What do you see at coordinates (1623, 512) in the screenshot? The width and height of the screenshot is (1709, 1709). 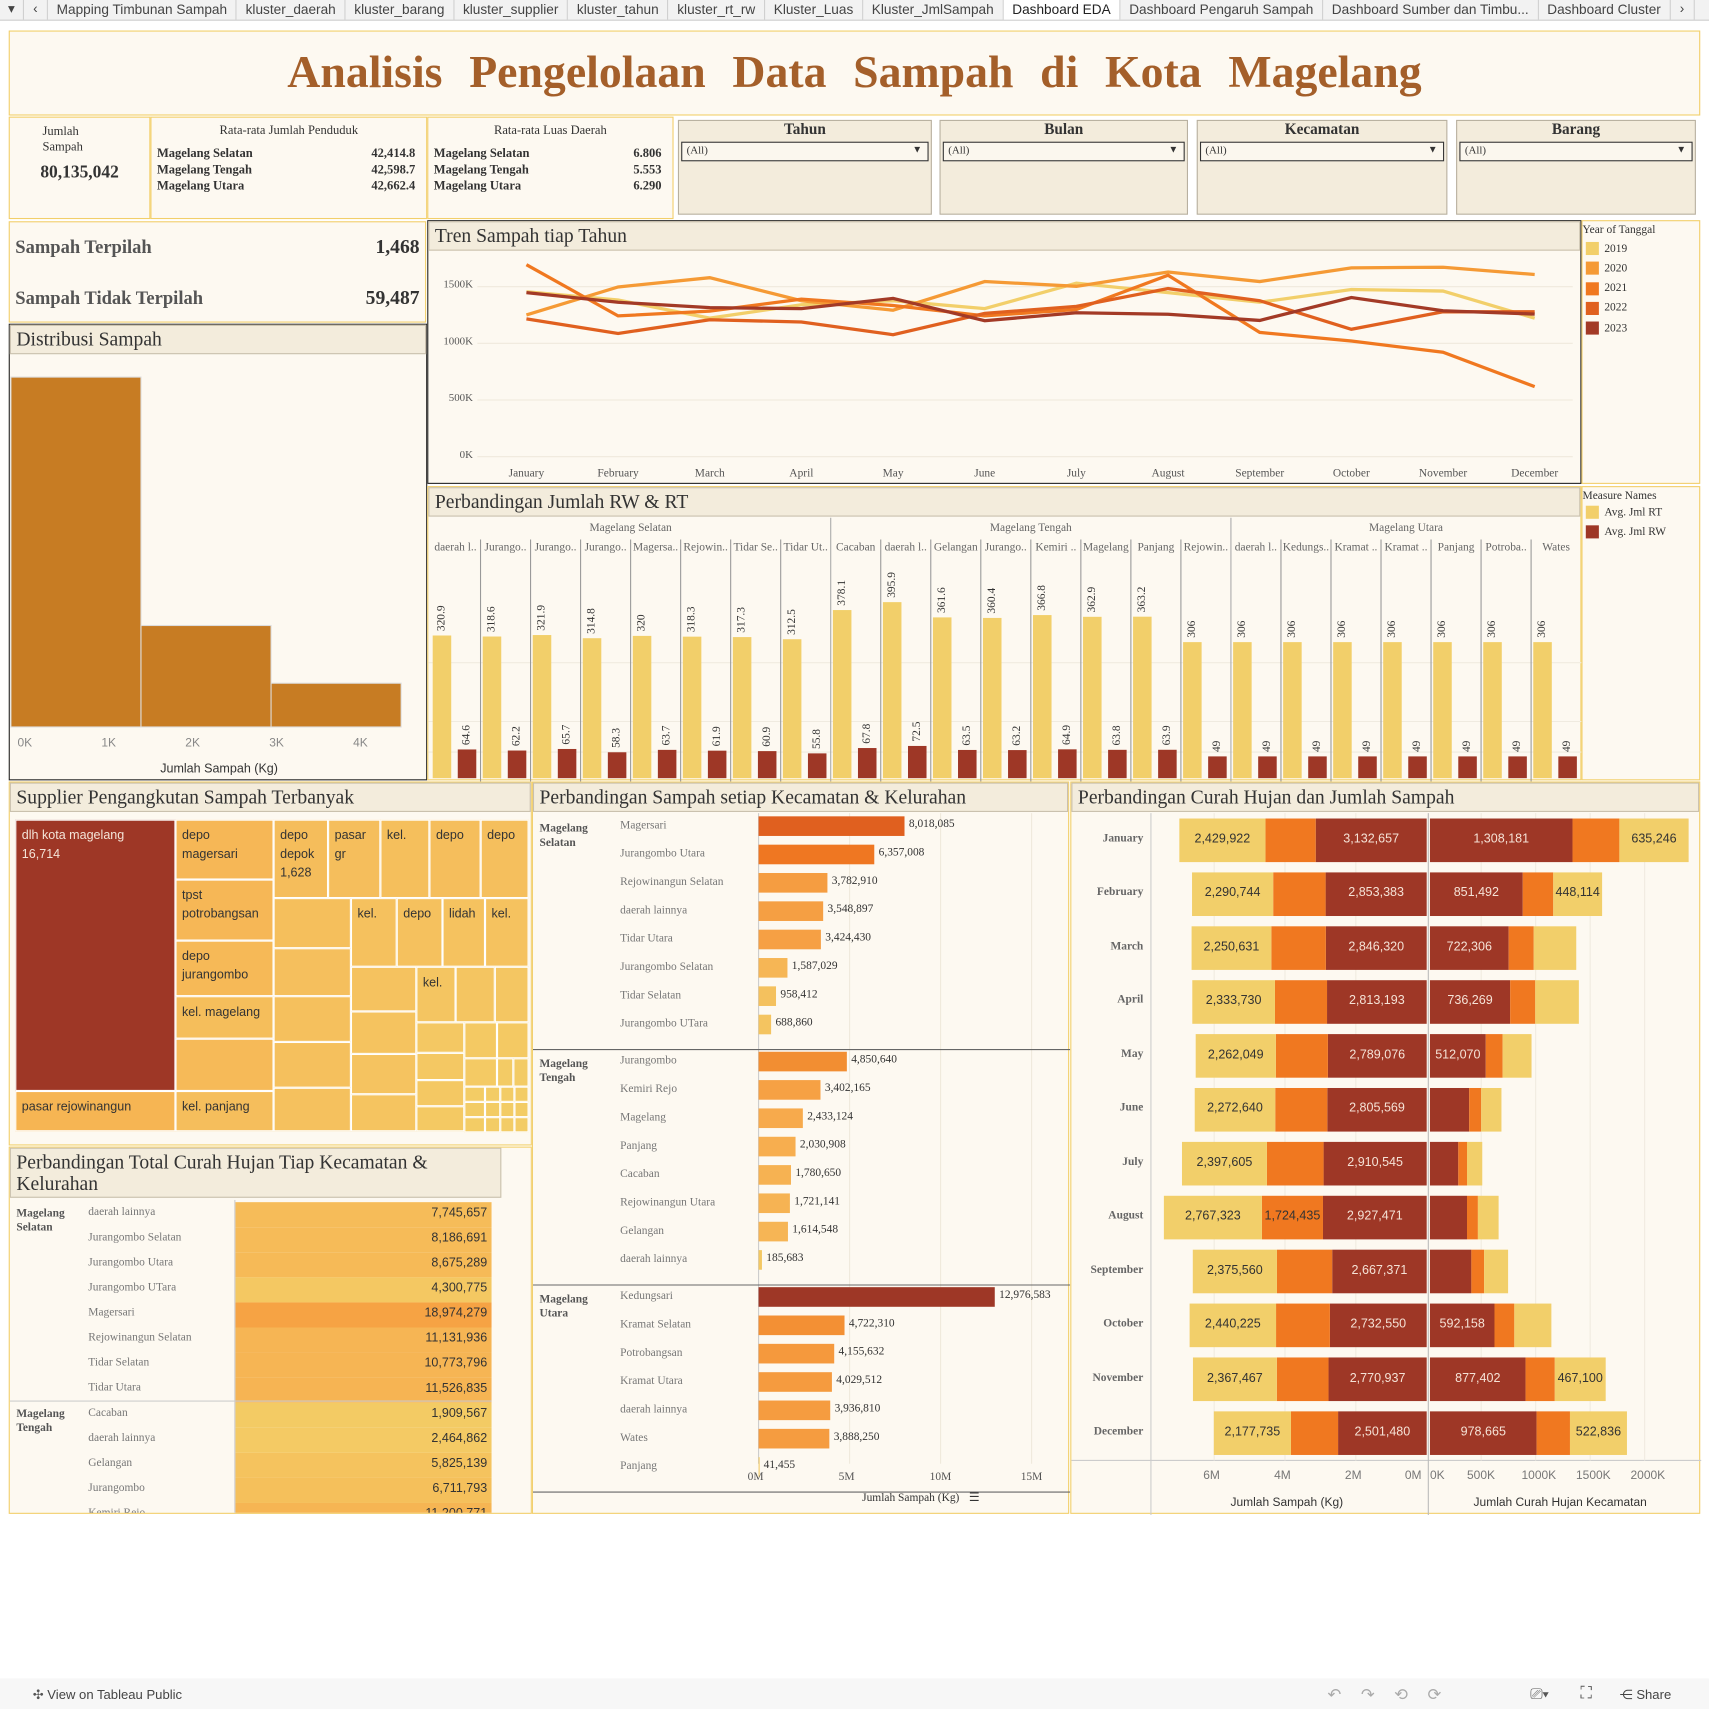 I see `legend-item: Avg. Jml RT` at bounding box center [1623, 512].